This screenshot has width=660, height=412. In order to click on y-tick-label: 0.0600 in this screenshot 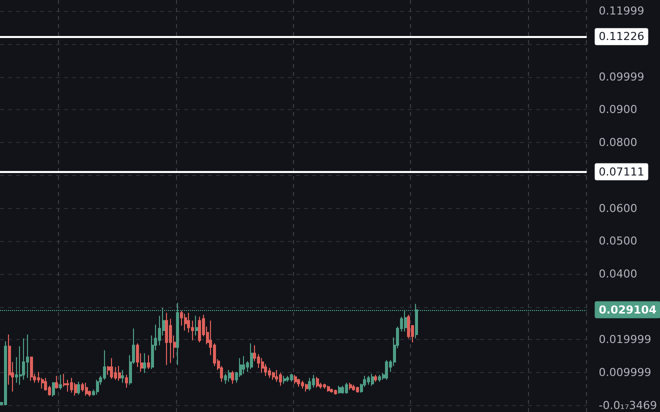, I will do `click(618, 208)`.